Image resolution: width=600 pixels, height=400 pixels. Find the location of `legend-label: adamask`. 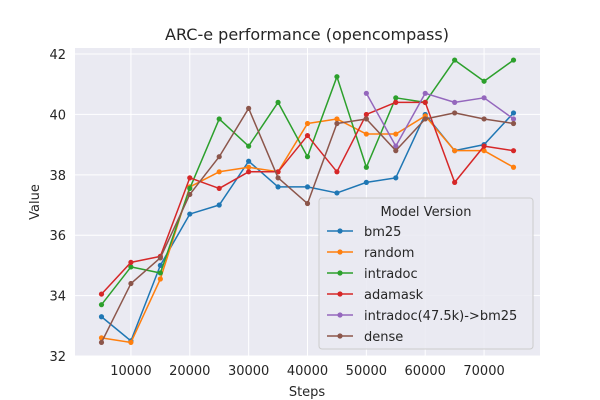

legend-label: adamask is located at coordinates (394, 295).